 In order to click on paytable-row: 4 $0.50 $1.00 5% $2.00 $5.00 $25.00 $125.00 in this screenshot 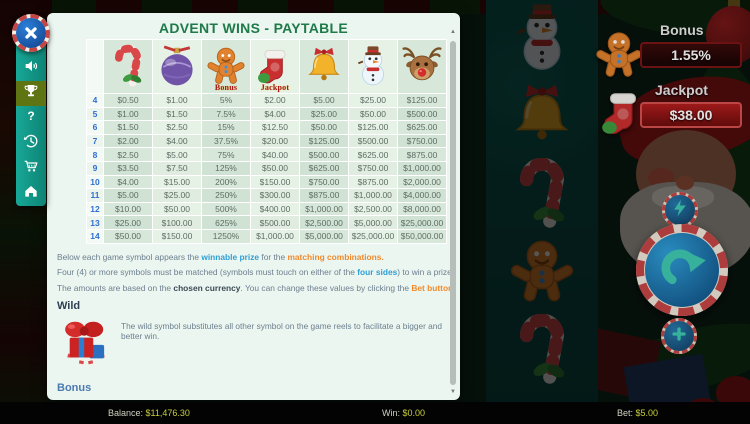, I will do `click(266, 100)`.